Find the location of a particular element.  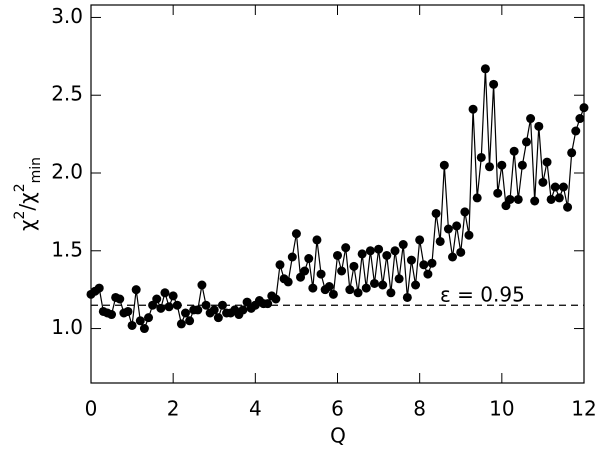

y-tick-label: 1.5 is located at coordinates (67, 249).